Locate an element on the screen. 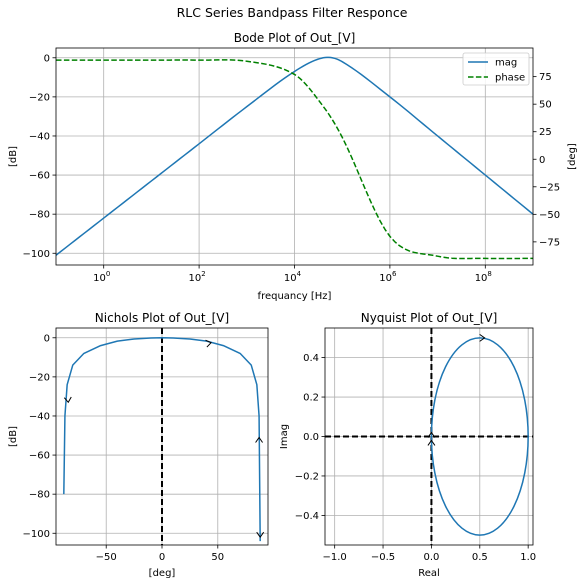  nichols-frame is located at coordinates (162, 436).